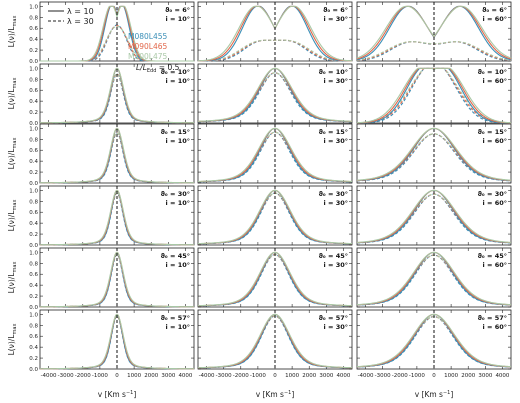  What do you see at coordinates (80, 21) in the screenshot?
I see `legend-lambda30-label: λ = 30` at bounding box center [80, 21].